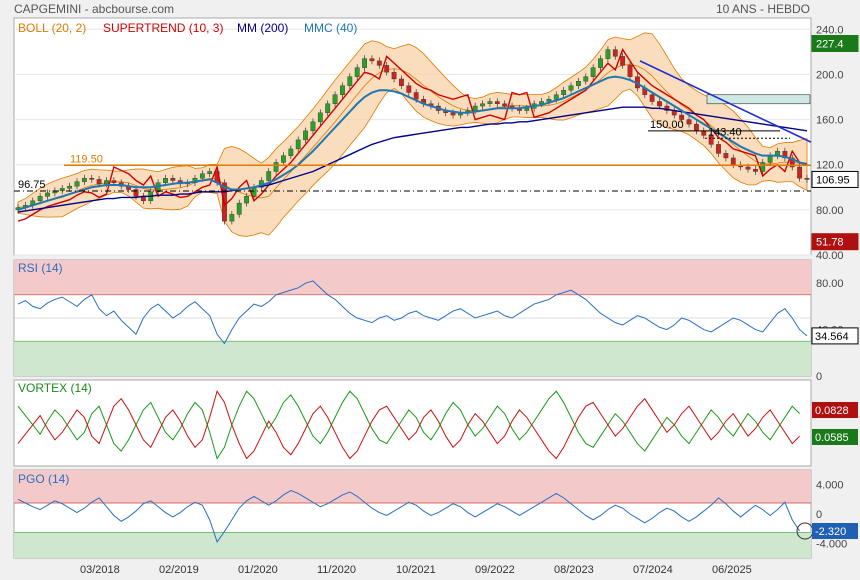 Image resolution: width=860 pixels, height=580 pixels. I want to click on rsi-oversold-zone, so click(412, 358).